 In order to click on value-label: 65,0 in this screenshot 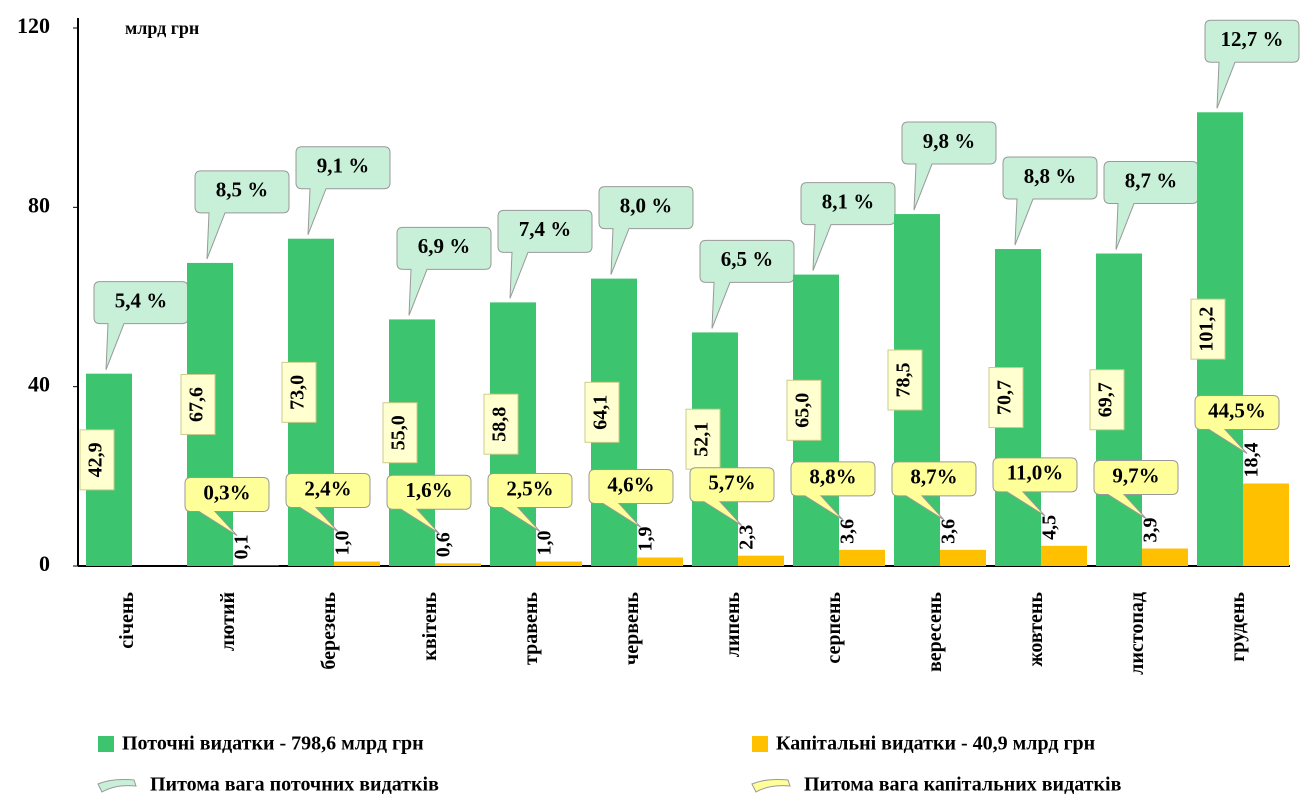, I will do `click(803, 410)`.